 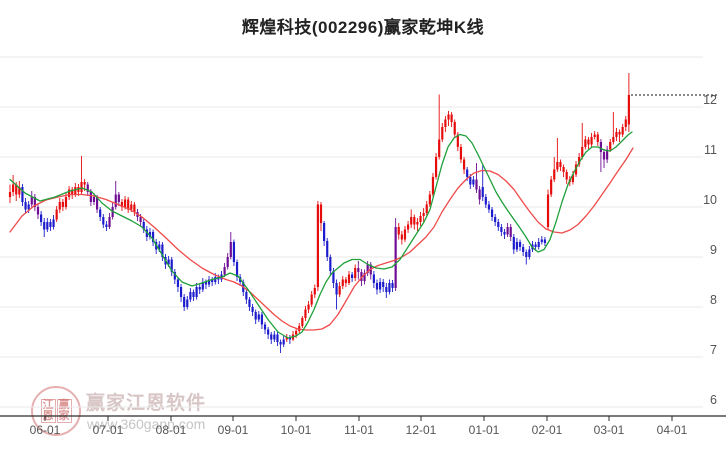 I want to click on seal-char: 赢, so click(x=64, y=405).